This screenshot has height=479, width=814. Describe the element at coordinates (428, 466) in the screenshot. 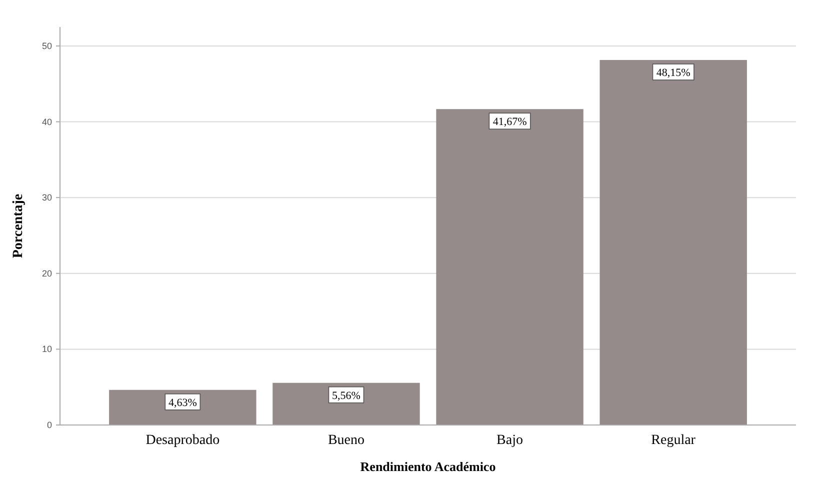

I see `x-axis-title: Rendimiento Académico` at that location.